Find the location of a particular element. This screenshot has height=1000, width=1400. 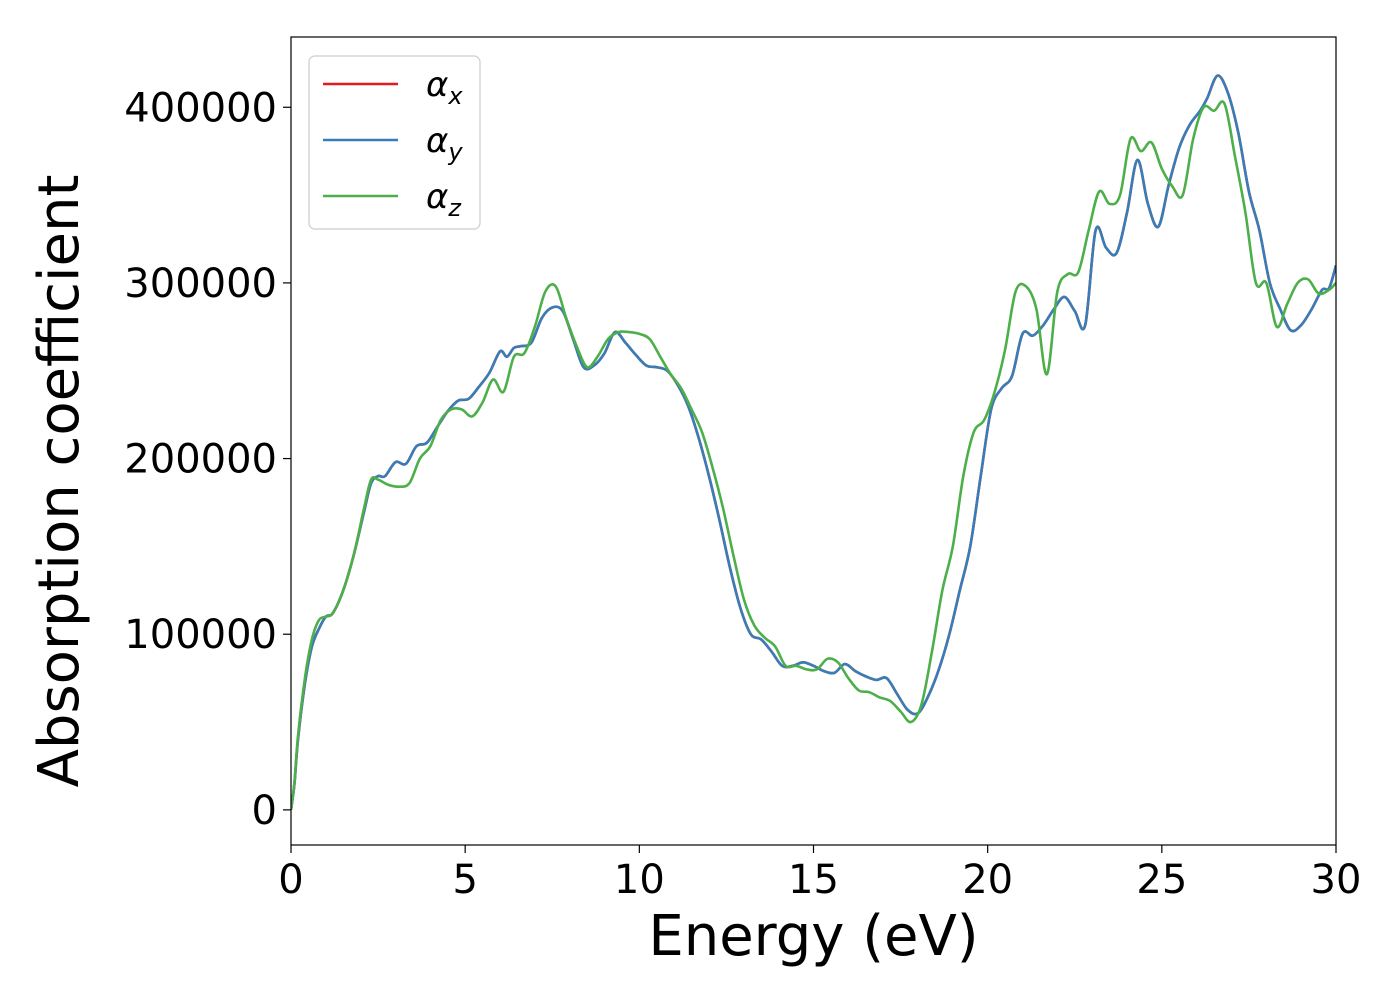

y-tick-label: 0 is located at coordinates (264, 811).